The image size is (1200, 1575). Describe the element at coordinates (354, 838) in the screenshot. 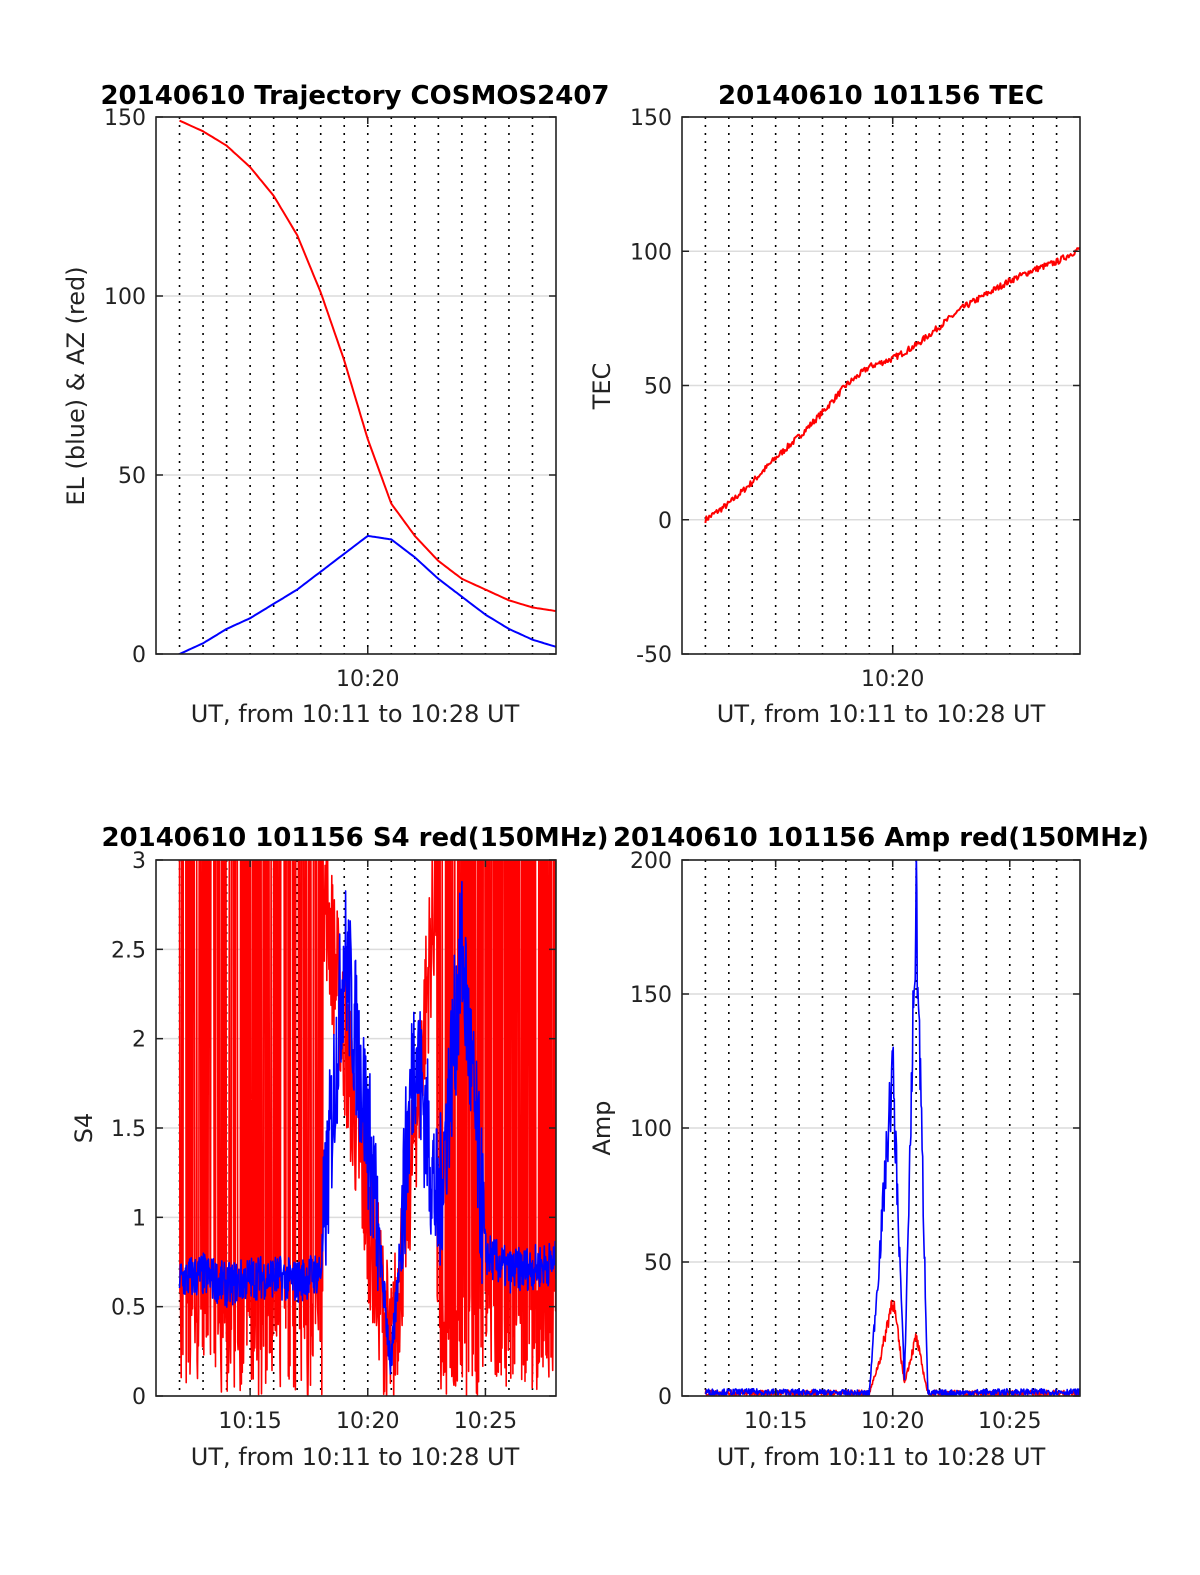

I see `chart-title: 20140610 101156 S4 red(150MHz)` at that location.